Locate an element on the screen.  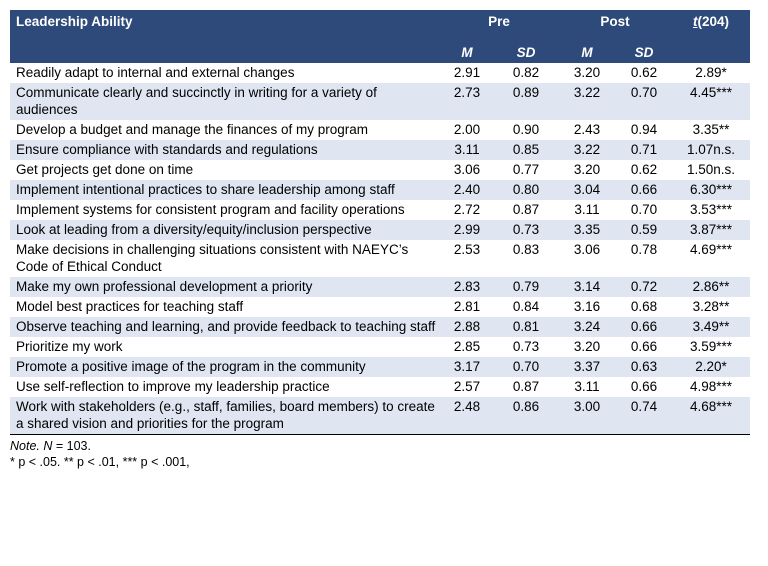
post-sd-cell: 0.59 is located at coordinates (644, 230).